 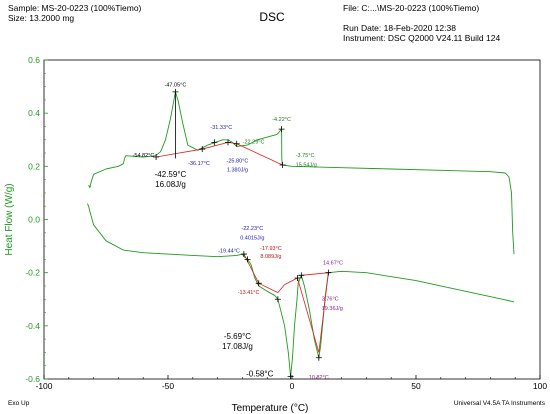 What do you see at coordinates (199, 164) in the screenshot?
I see `peak-annotation: -36.17°C` at bounding box center [199, 164].